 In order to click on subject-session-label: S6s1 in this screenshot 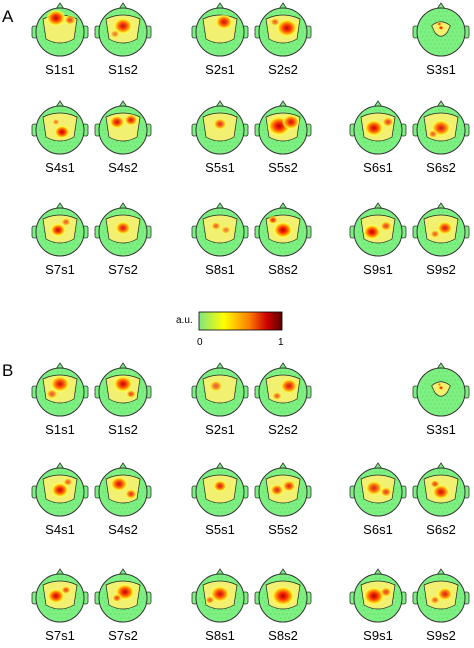, I will do `click(378, 529)`.